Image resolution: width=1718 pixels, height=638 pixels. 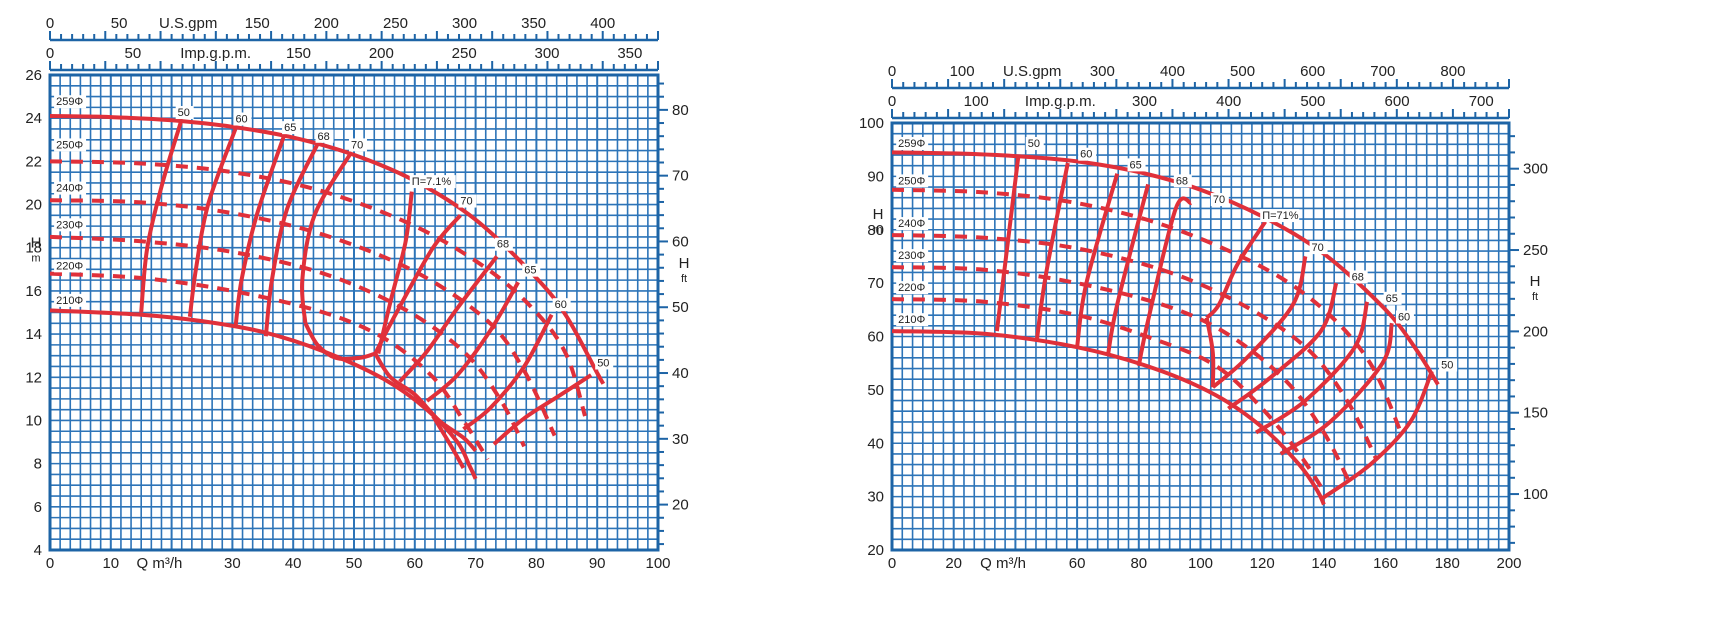 What do you see at coordinates (629, 53) in the screenshot?
I see `impgpm-axis-tick-label: 350` at bounding box center [629, 53].